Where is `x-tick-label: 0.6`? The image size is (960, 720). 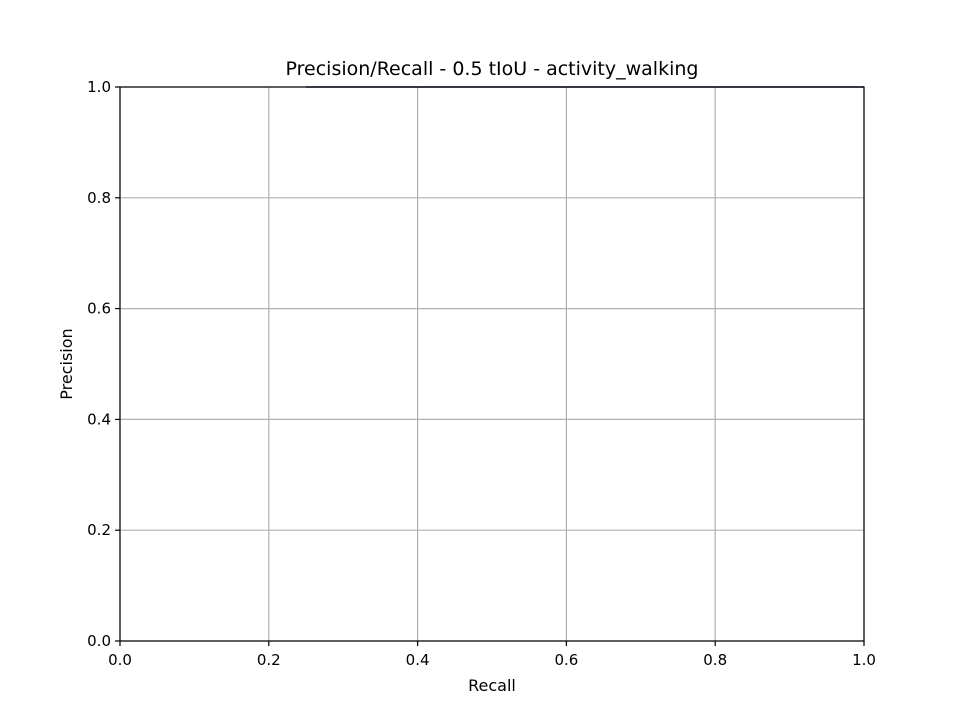
x-tick-label: 0.6 is located at coordinates (566, 660).